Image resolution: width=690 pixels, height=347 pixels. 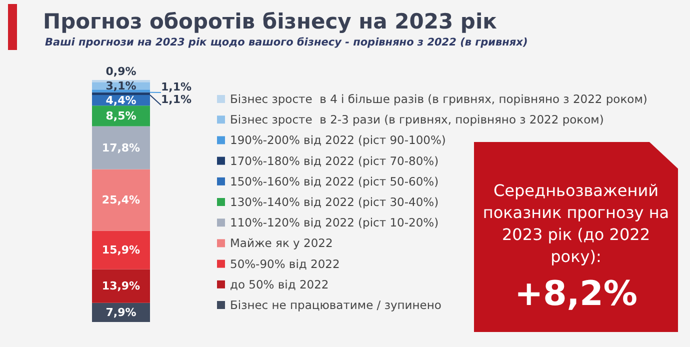 I want to click on legend-label: Бізнес зросте в 4 і більше разів (в гривнях, порівняно з 2022 роком), so click(x=439, y=99).